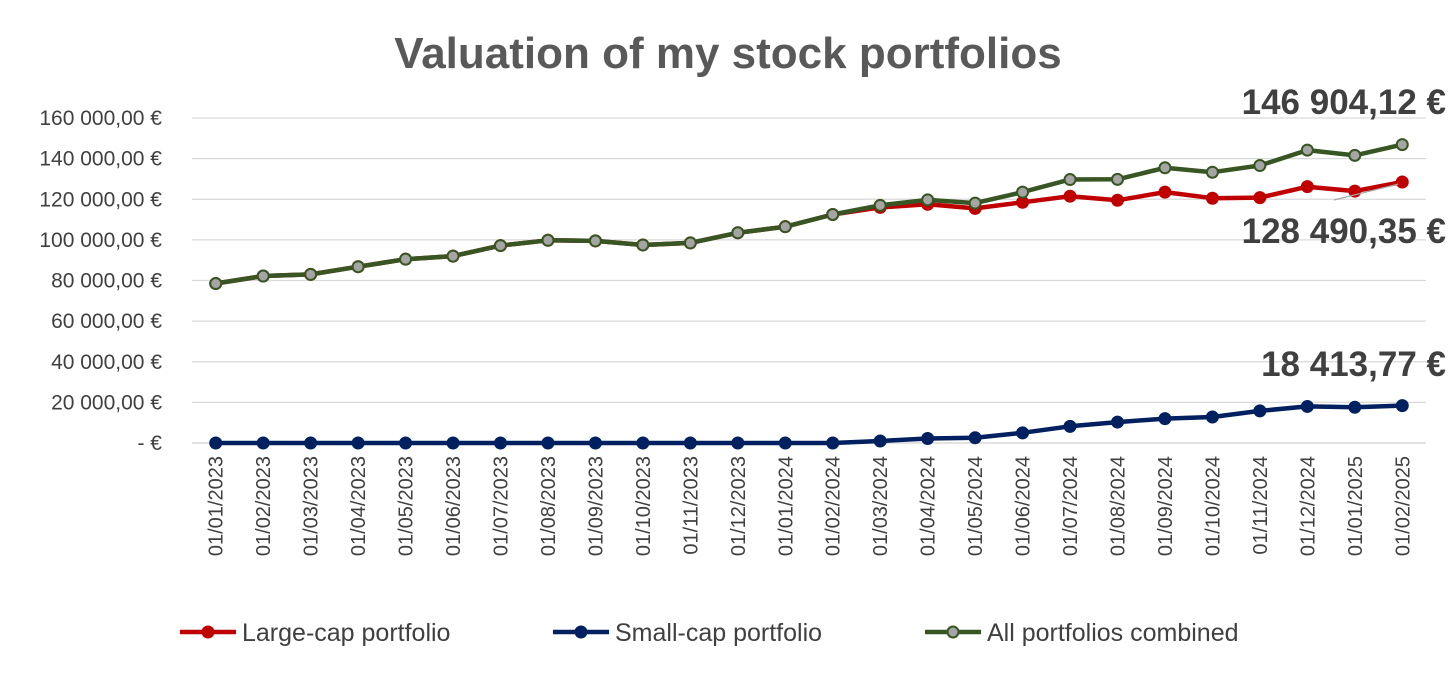 Image resolution: width=1456 pixels, height=676 pixels. I want to click on x-tick-label: 01/10/2024, so click(1213, 506).